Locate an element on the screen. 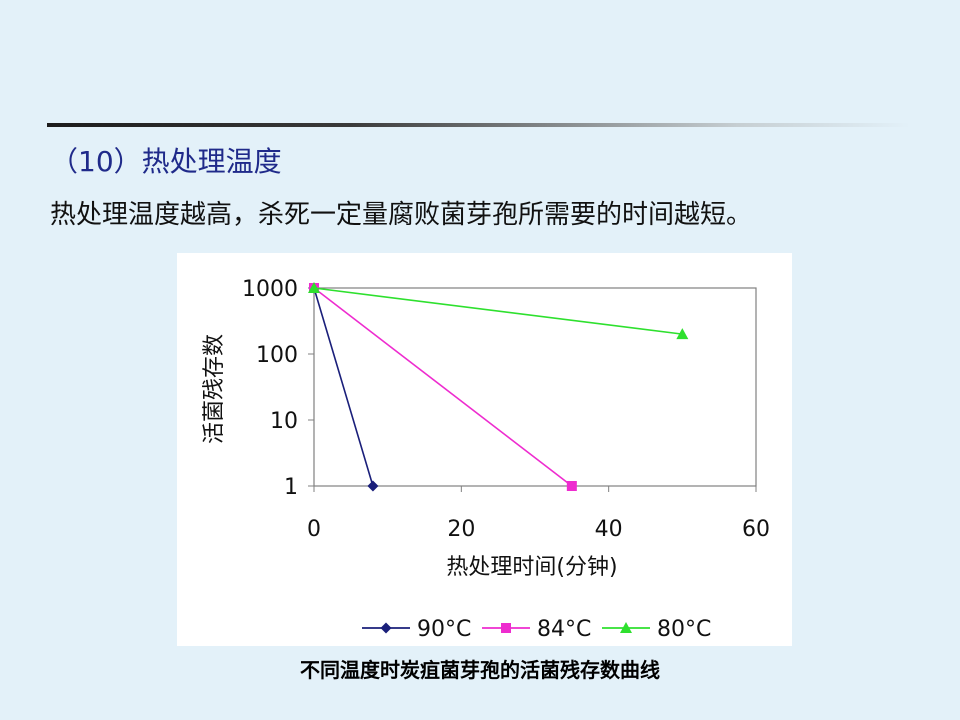  title-divider is located at coordinates (478, 125).